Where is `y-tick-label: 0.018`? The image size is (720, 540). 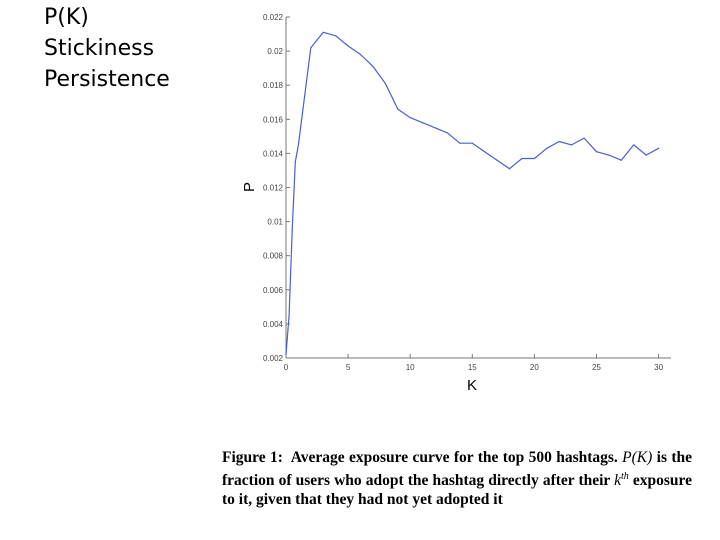
y-tick-label: 0.018 is located at coordinates (273, 85).